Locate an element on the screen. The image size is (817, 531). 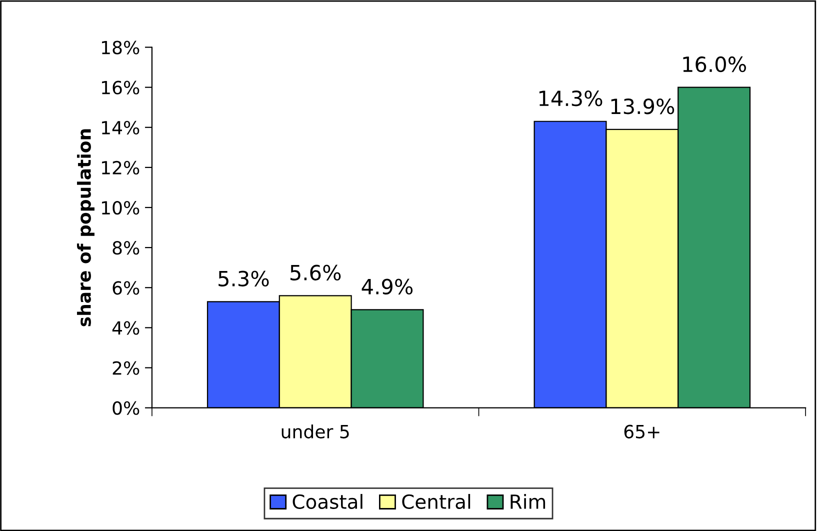
legend-label: Coastal is located at coordinates (327, 502).